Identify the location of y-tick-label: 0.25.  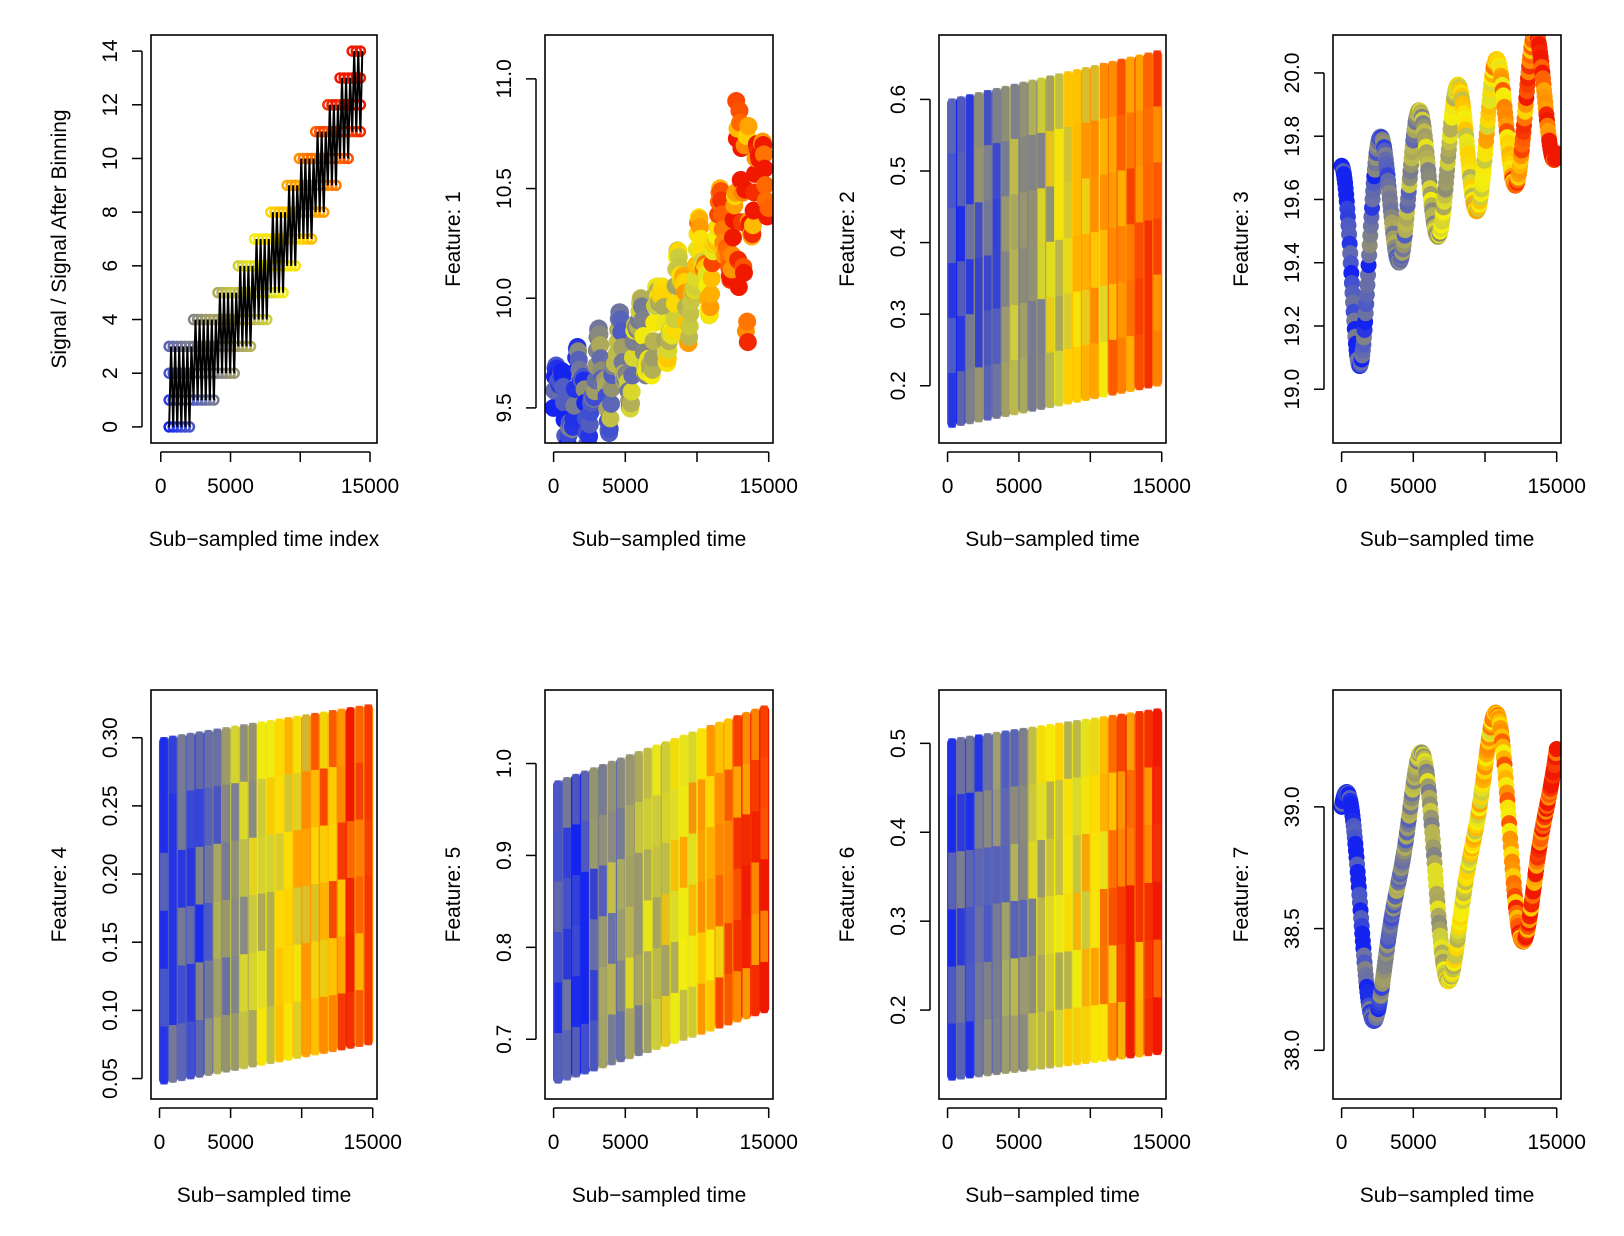
(110, 805).